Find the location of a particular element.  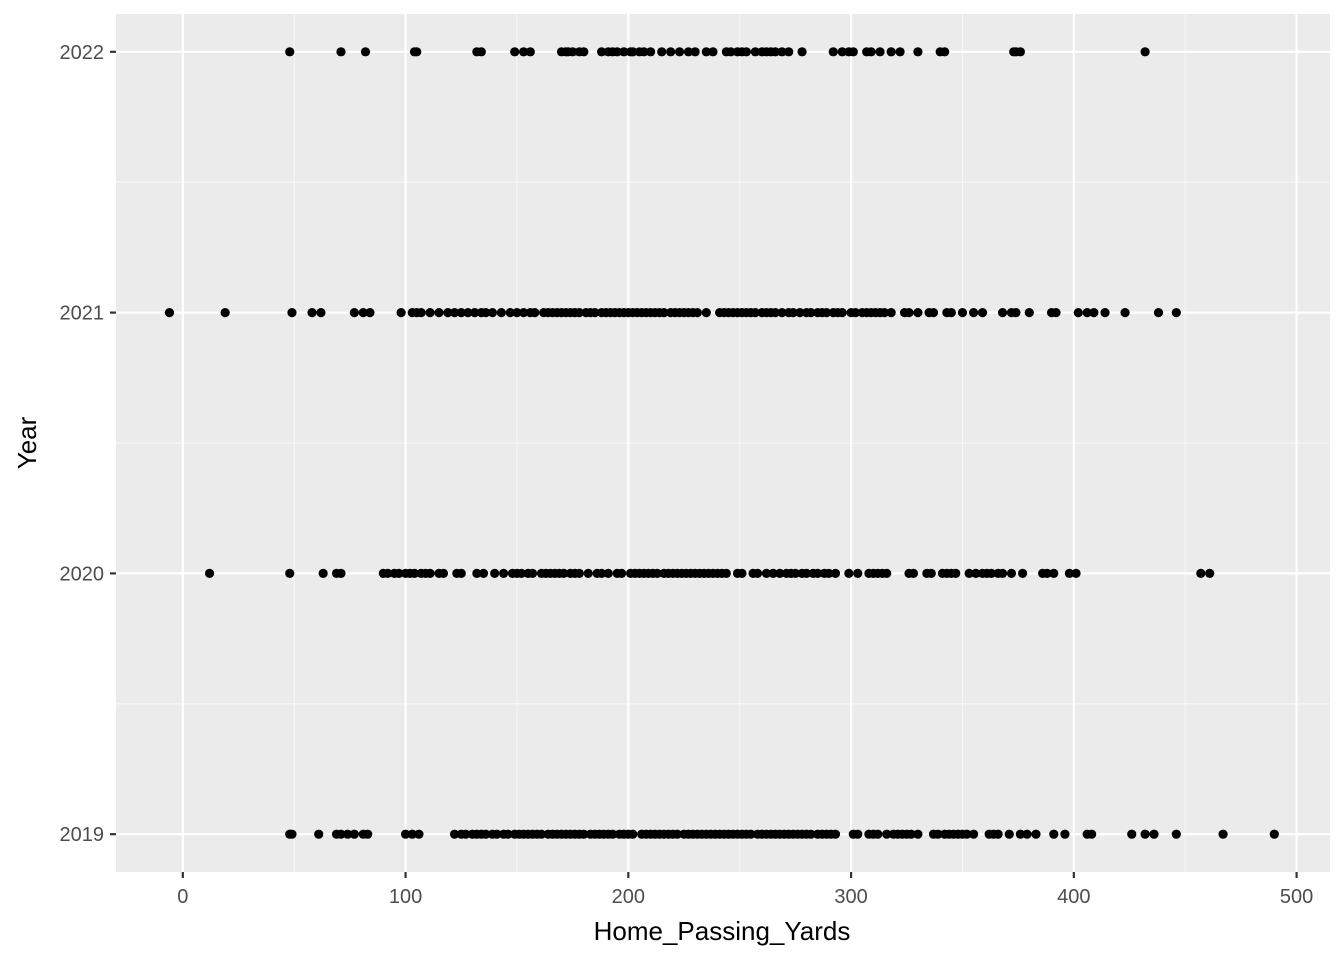

x-tick-label: 500 is located at coordinates (1296, 897).